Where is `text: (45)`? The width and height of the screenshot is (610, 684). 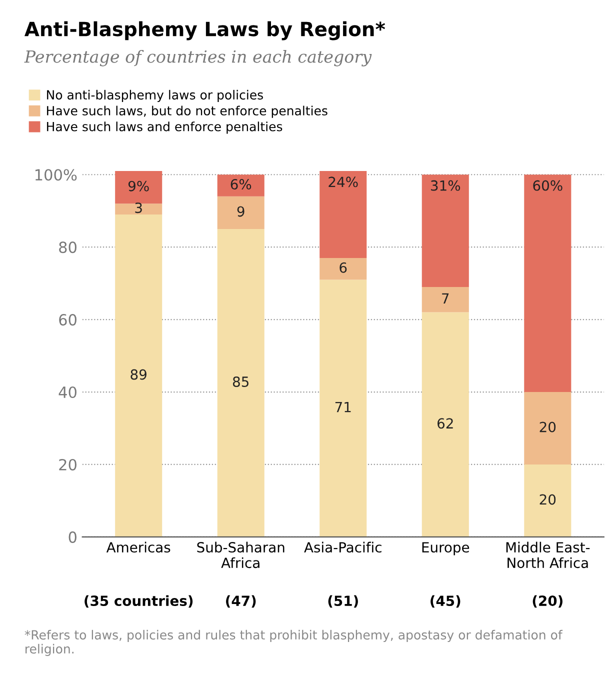
text: (45) is located at coordinates (445, 601).